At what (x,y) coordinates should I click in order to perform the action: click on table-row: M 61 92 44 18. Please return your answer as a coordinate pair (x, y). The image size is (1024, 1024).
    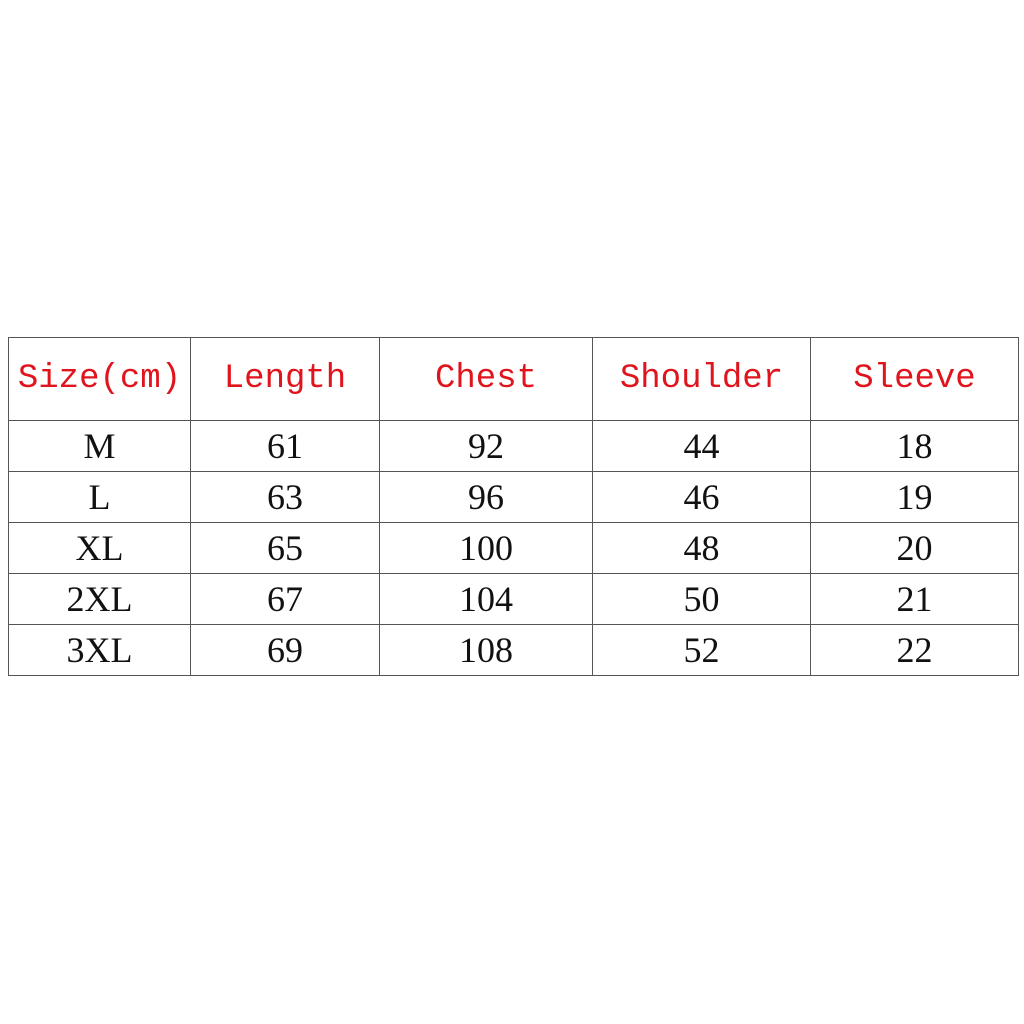
    Looking at the image, I should click on (513, 446).